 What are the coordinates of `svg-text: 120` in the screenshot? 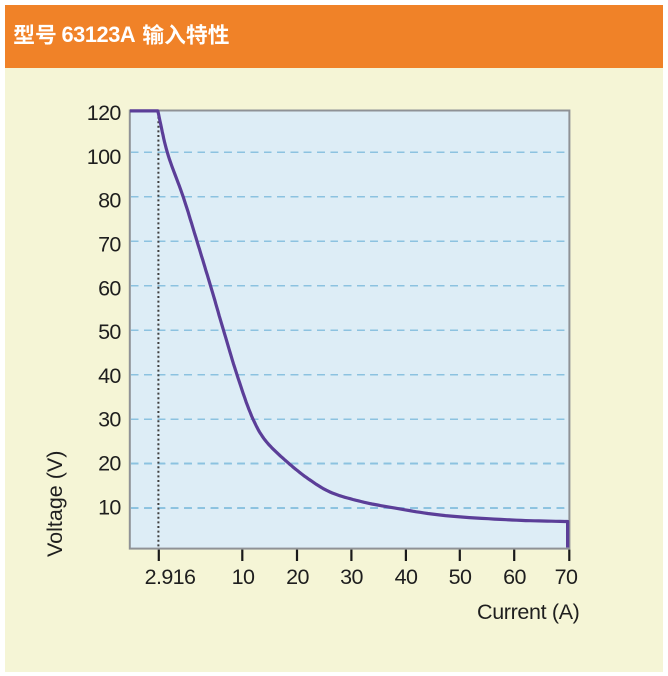 It's located at (104, 113).